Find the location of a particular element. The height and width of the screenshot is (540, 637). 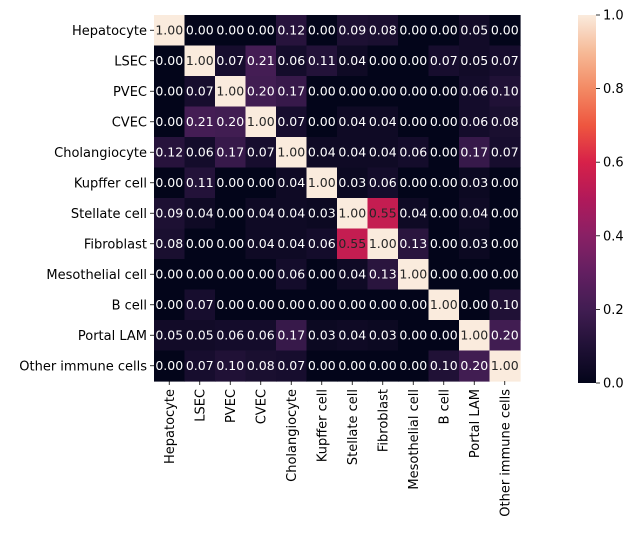

x-tick-label: Kupffer cell is located at coordinates (322, 425).